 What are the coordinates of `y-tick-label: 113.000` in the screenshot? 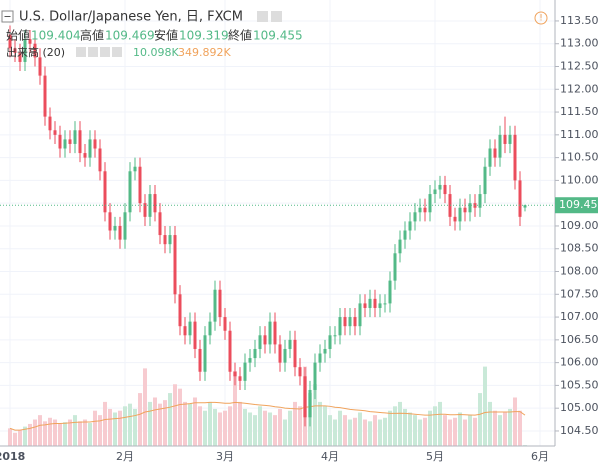 It's located at (579, 43).